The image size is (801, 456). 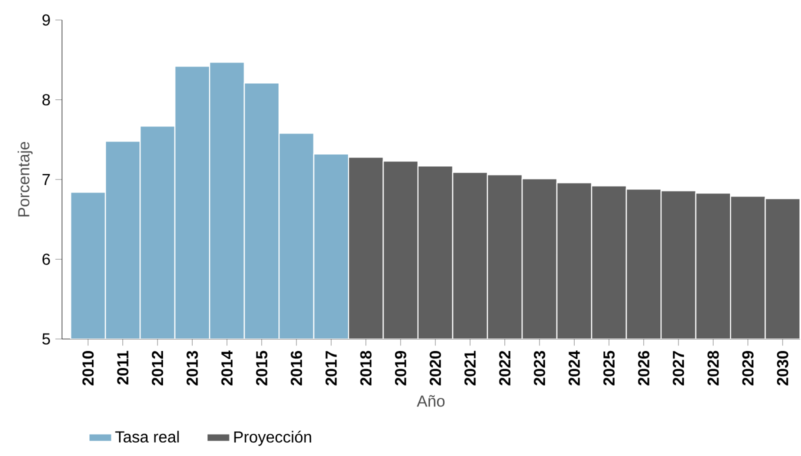 I want to click on x-tick-label: 2016, so click(x=296, y=368).